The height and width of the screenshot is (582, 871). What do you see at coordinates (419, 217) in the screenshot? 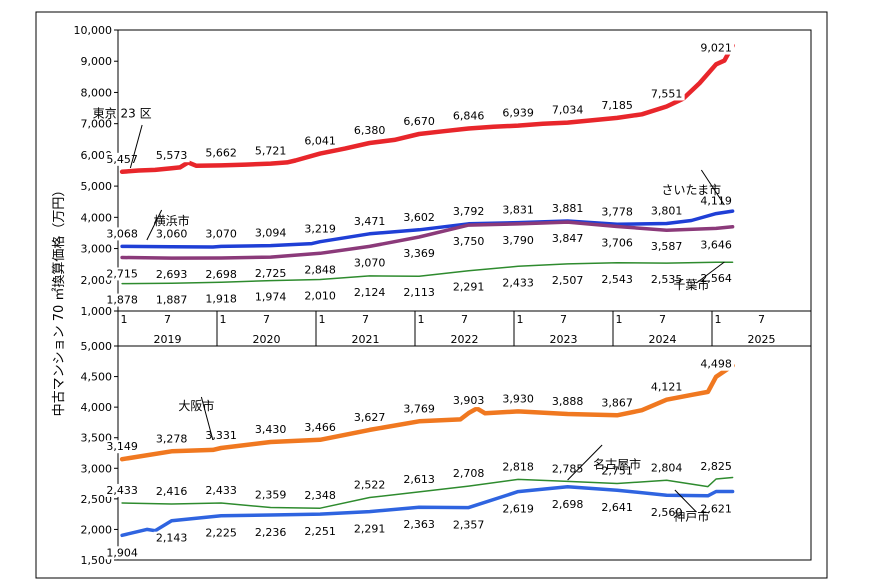
I see `data-label: 3,602` at bounding box center [419, 217].